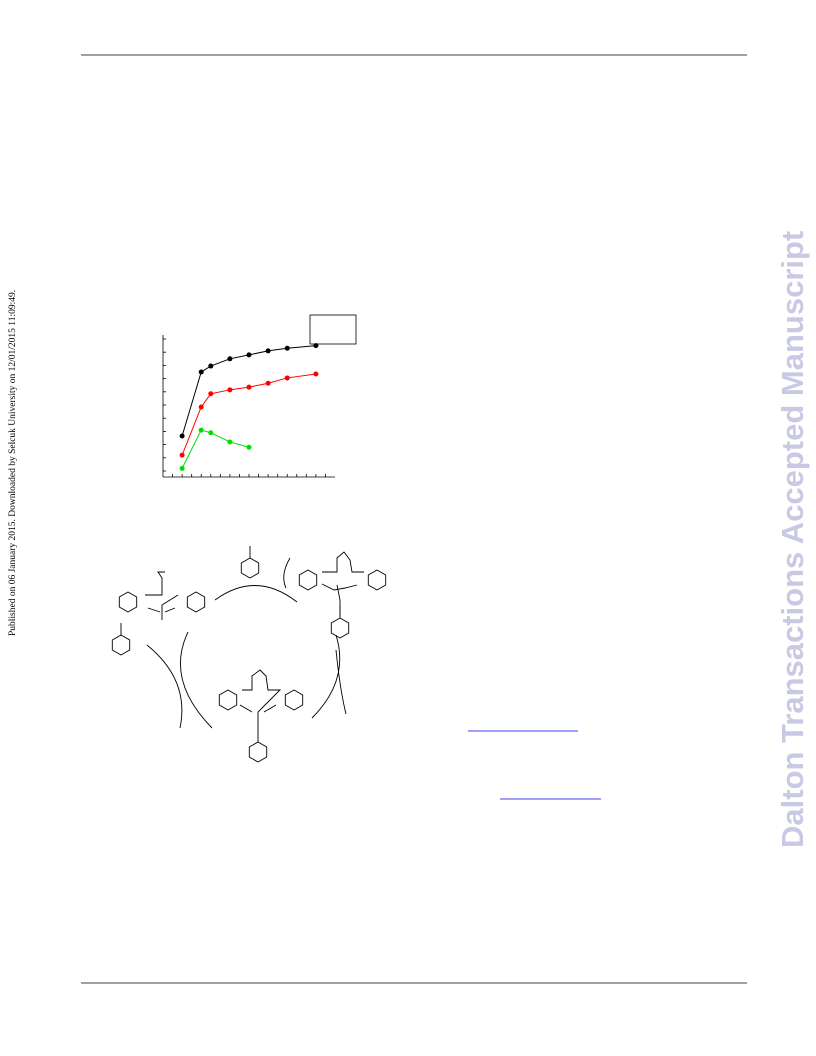 The image size is (816, 1056). I want to click on legend-box, so click(333, 329).